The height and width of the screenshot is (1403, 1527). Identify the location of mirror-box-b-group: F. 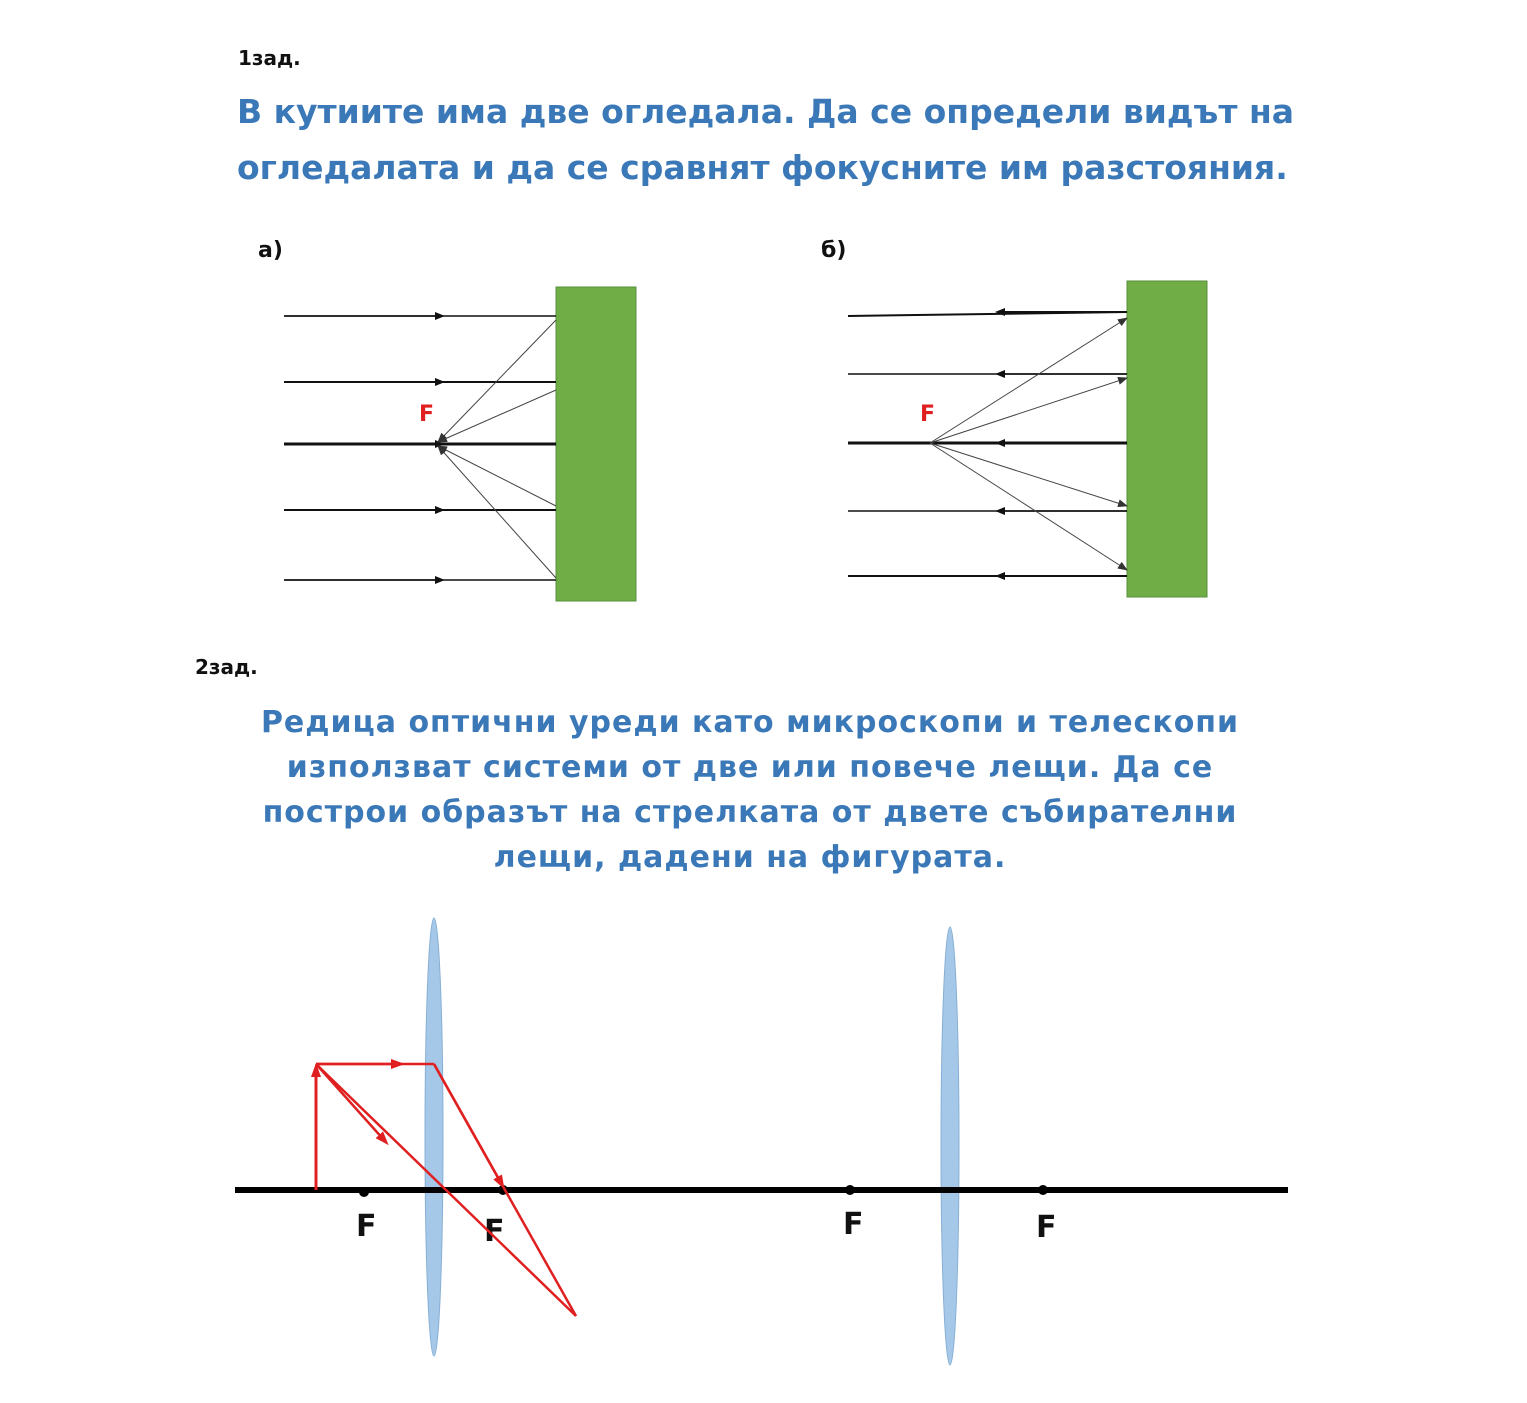
(1027, 439).